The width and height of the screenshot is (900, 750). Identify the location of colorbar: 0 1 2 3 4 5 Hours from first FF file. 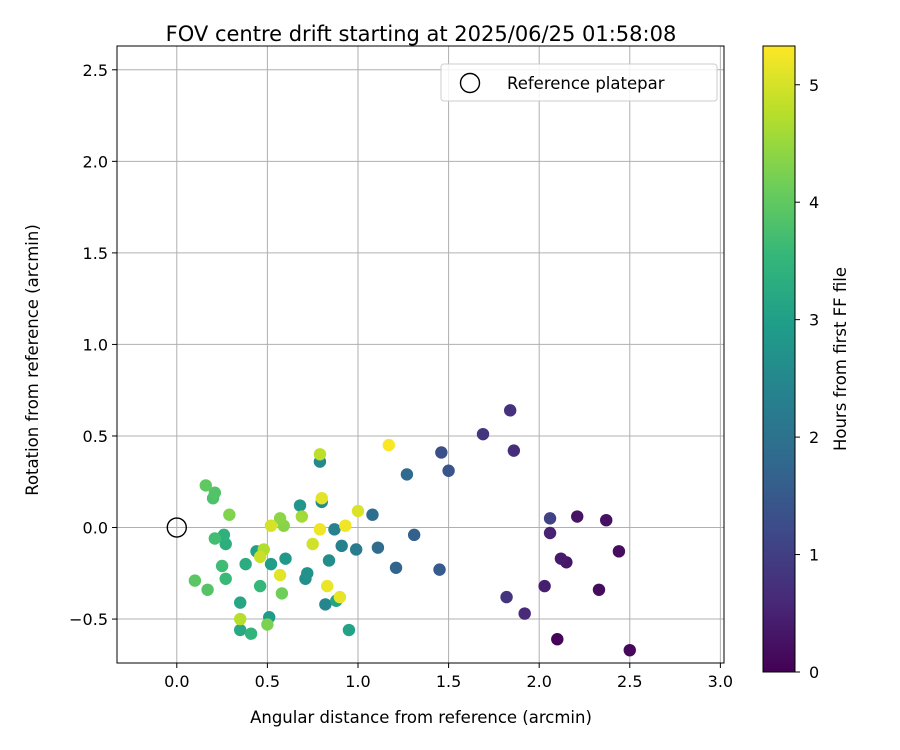
(806, 363).